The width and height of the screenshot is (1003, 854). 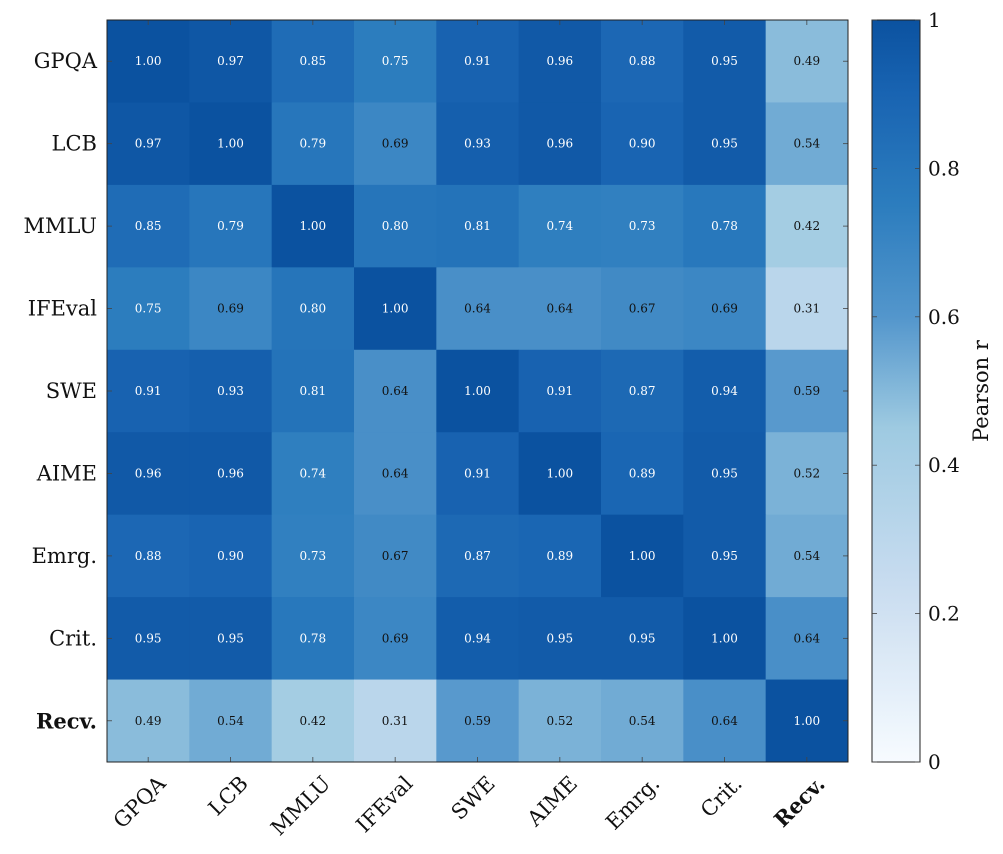 What do you see at coordinates (140, 802) in the screenshot?
I see `column-label: GPQA` at bounding box center [140, 802].